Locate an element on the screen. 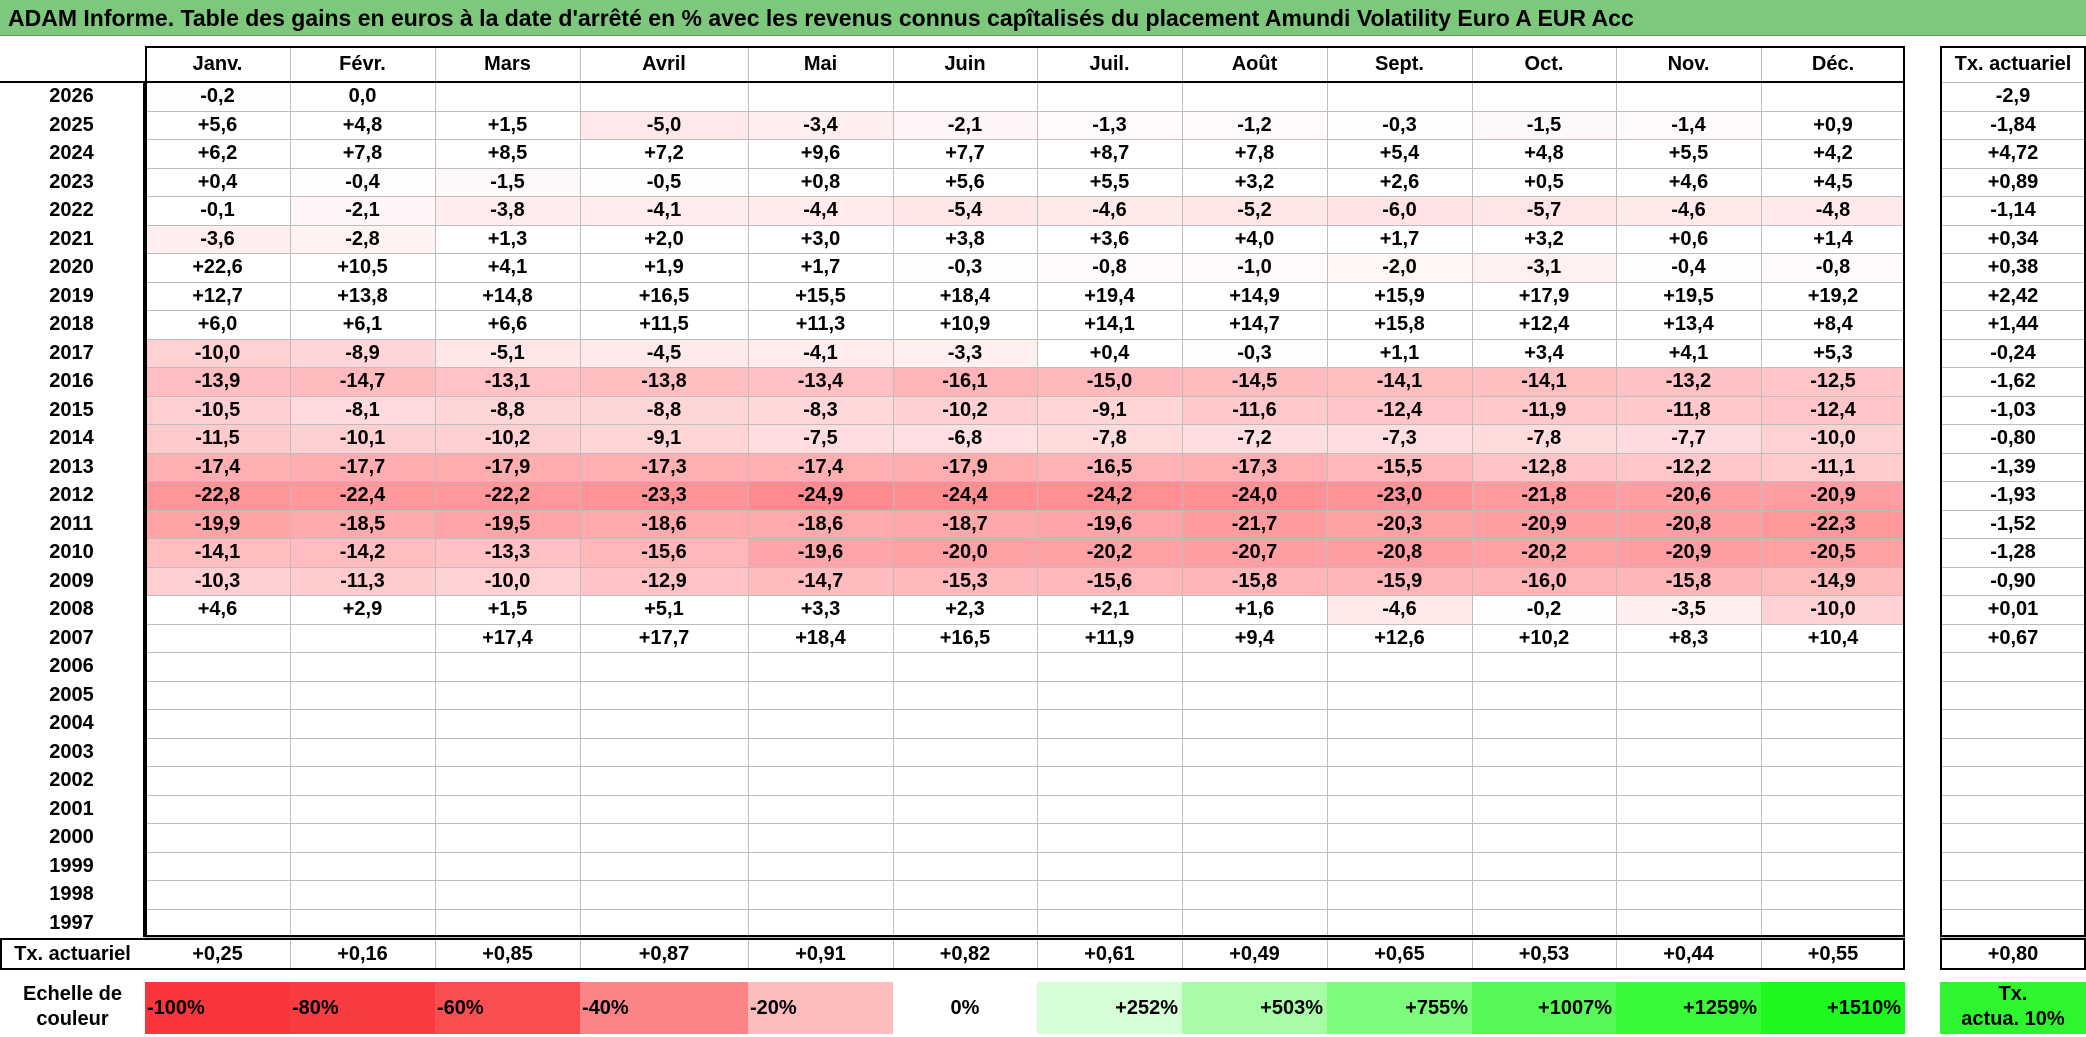 The height and width of the screenshot is (1037, 2086). year-label: 2016 is located at coordinates (72, 381).